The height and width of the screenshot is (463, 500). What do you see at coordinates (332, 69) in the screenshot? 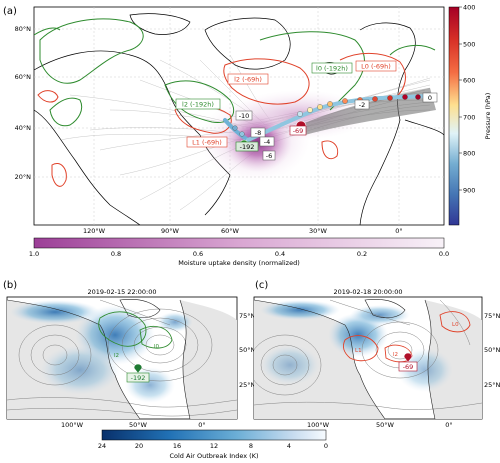
I see `label-l0-green: l0 (-192h)` at bounding box center [332, 69].